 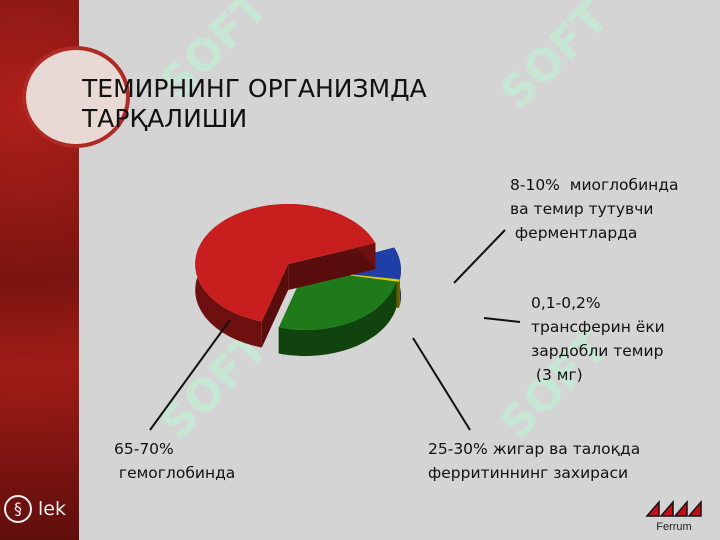 What do you see at coordinates (502, 320) in the screenshot?
I see `arrow-transferrin` at bounding box center [502, 320].